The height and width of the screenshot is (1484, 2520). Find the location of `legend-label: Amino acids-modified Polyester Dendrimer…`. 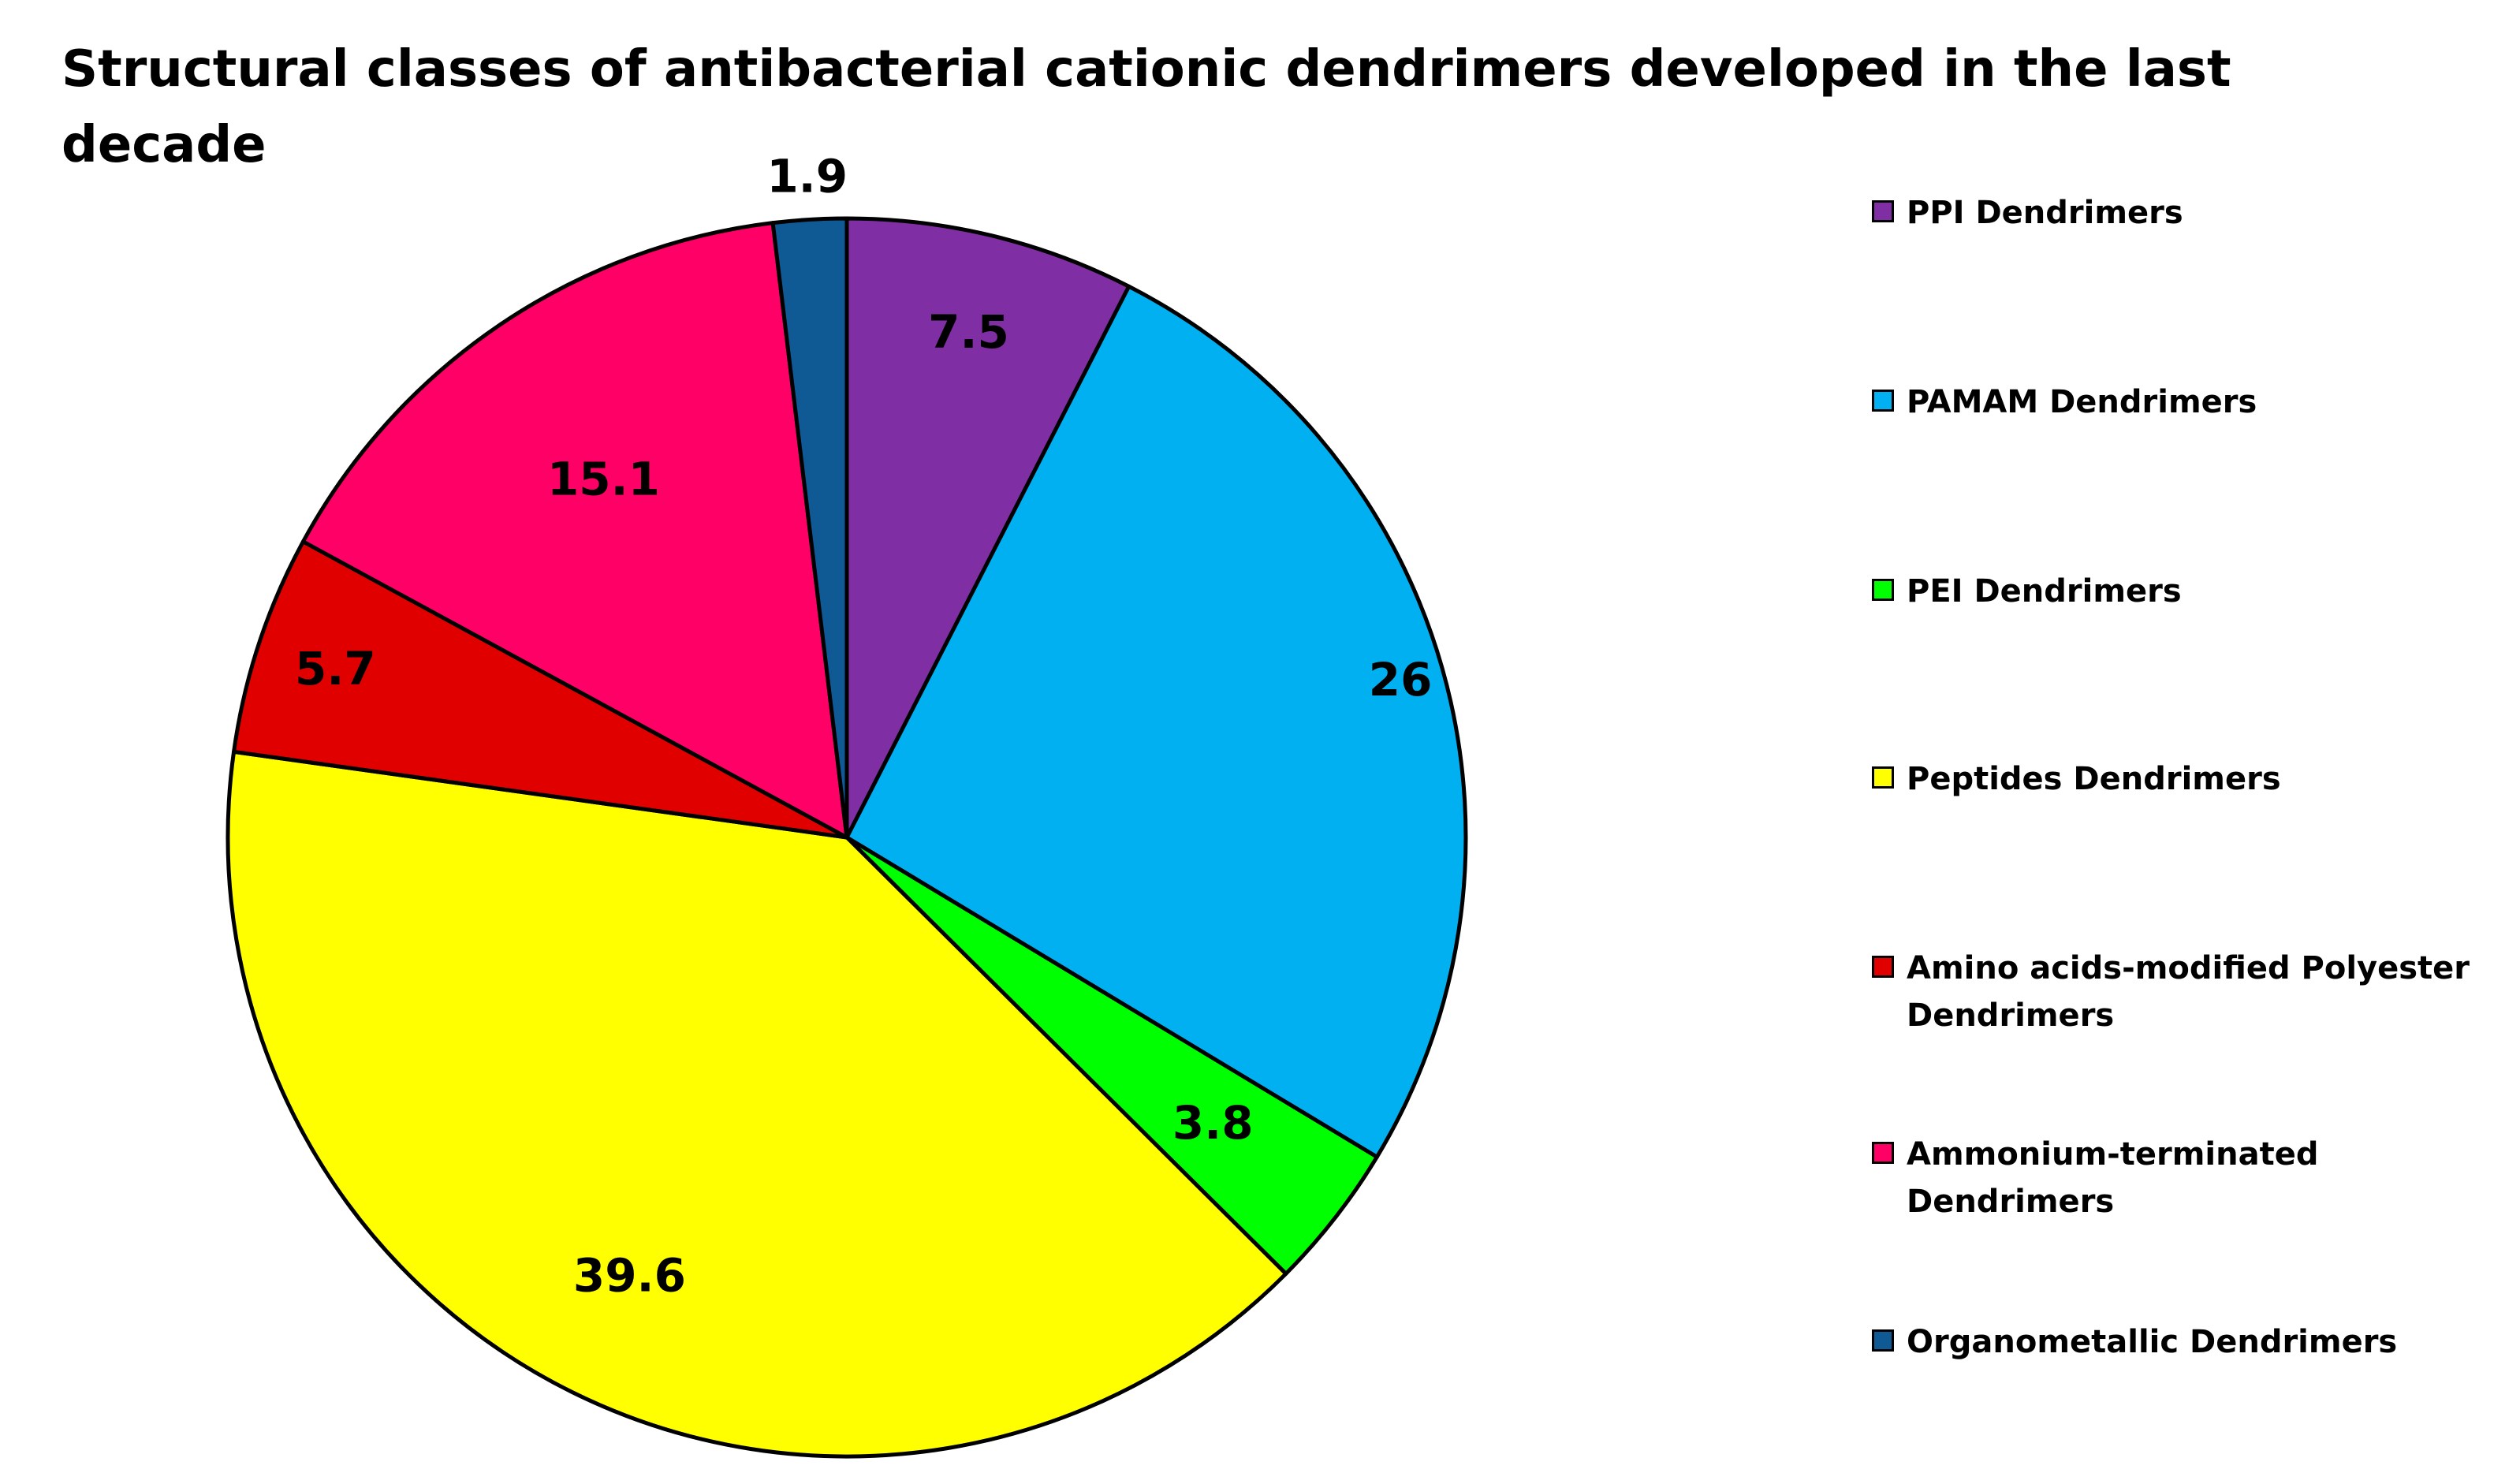

legend-label: Amino acids-modified Polyester Dendrimer… is located at coordinates (2188, 992).